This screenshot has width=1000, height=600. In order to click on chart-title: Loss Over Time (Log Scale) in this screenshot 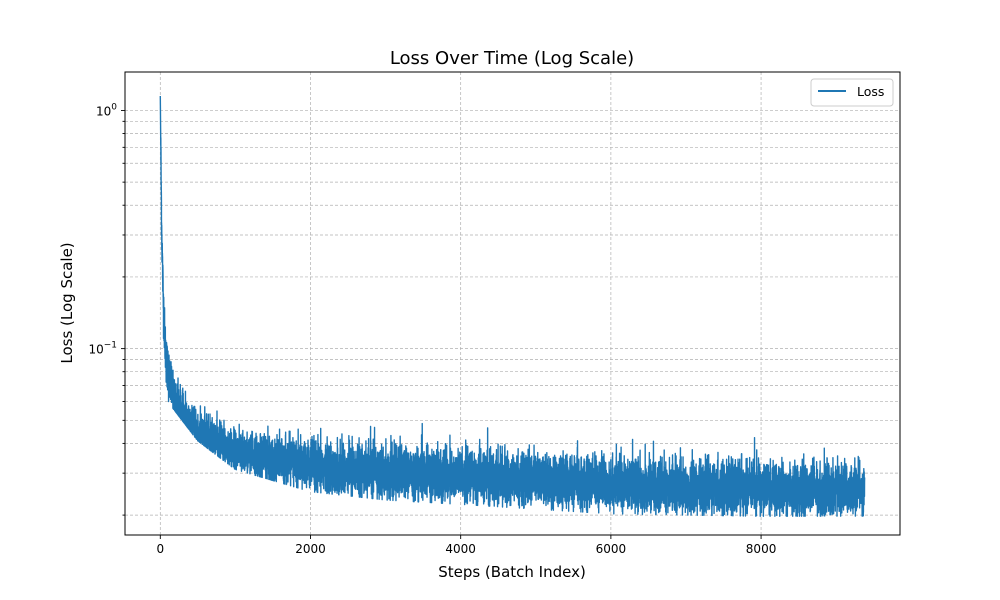, I will do `click(512, 58)`.